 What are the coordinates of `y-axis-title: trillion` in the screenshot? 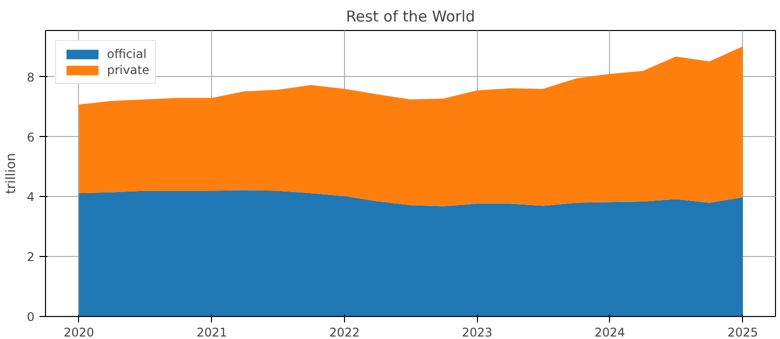 It's located at (11, 173).